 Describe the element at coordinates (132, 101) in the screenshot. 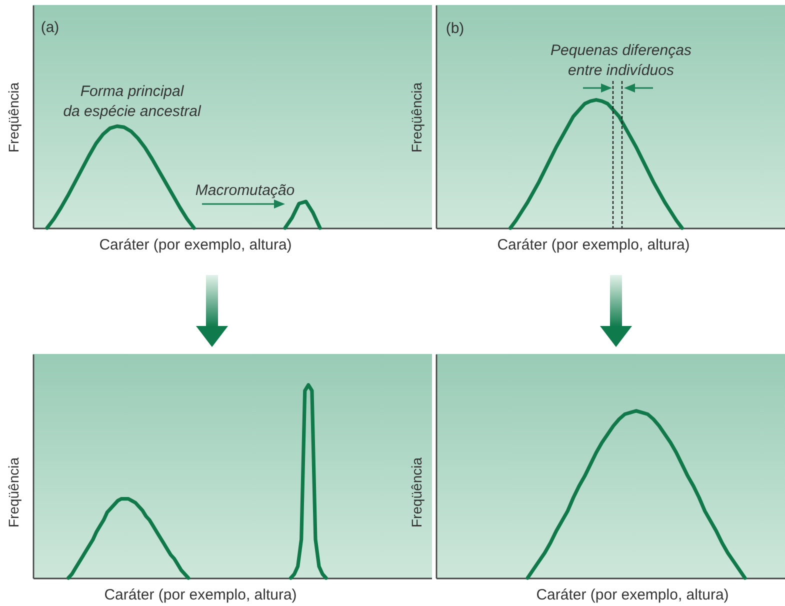

I see `text: Forma principal da espécie ancestral` at that location.